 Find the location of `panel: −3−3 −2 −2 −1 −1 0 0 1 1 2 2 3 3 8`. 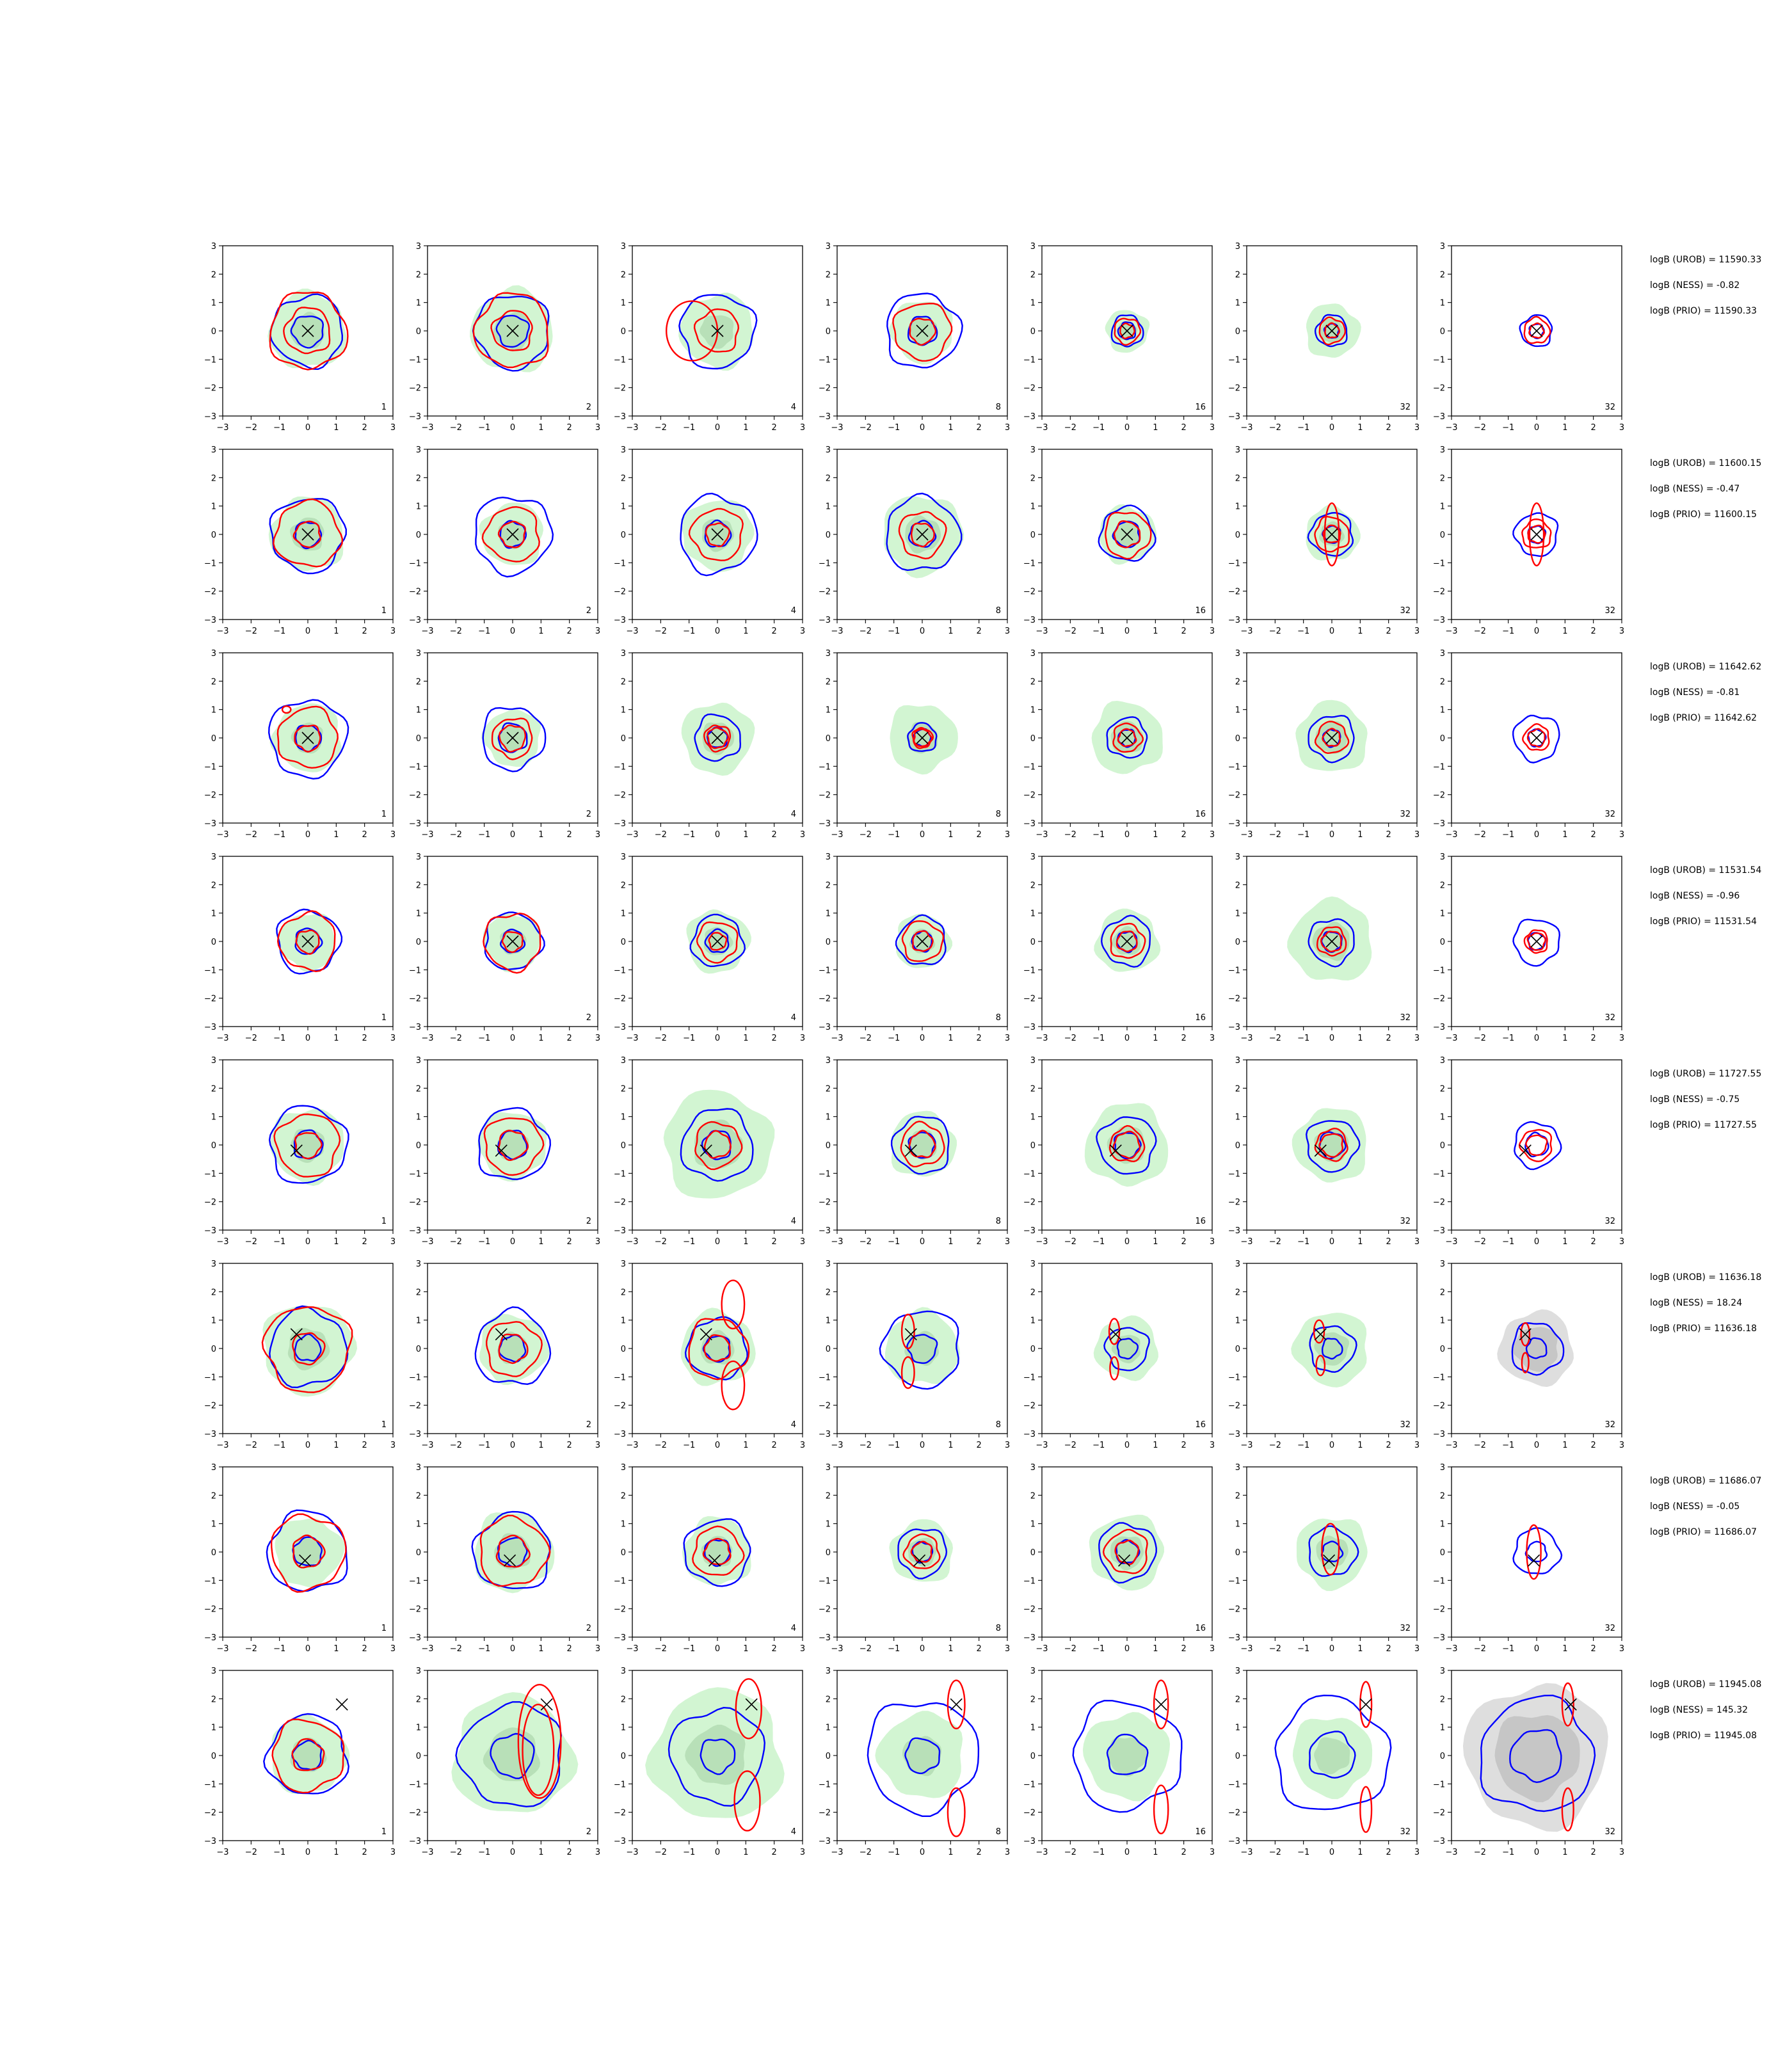

panel: −3−3 −2 −2 −1 −1 0 0 1 1 2 2 3 3 8 is located at coordinates (914, 1151).